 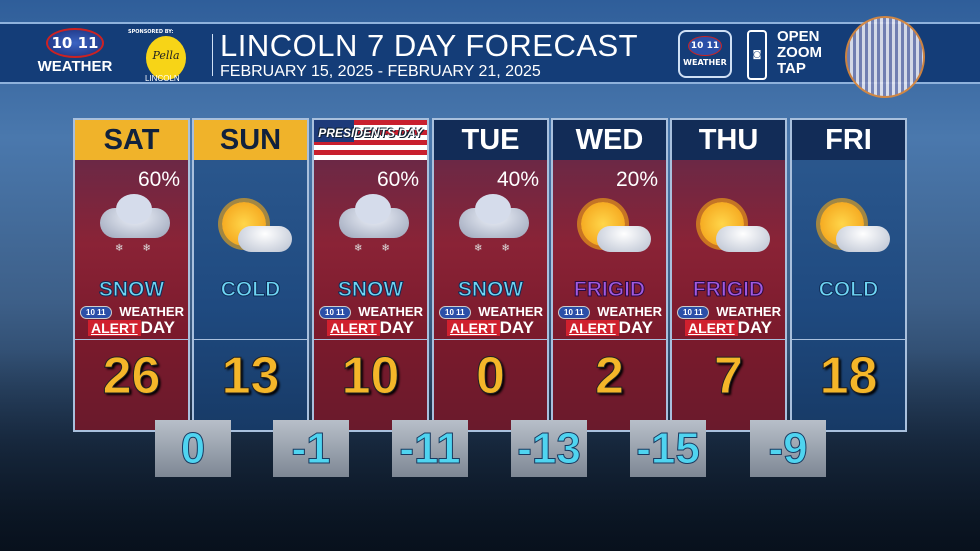 I want to click on cta-open: OPEN, so click(x=798, y=36).